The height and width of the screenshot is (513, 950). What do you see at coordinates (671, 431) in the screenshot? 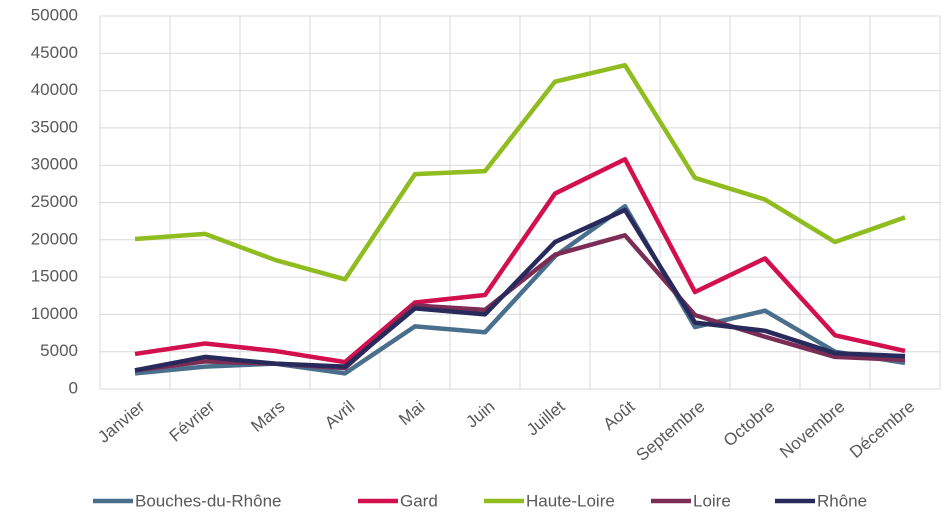
I see `x-tick-label: Septembre` at bounding box center [671, 431].